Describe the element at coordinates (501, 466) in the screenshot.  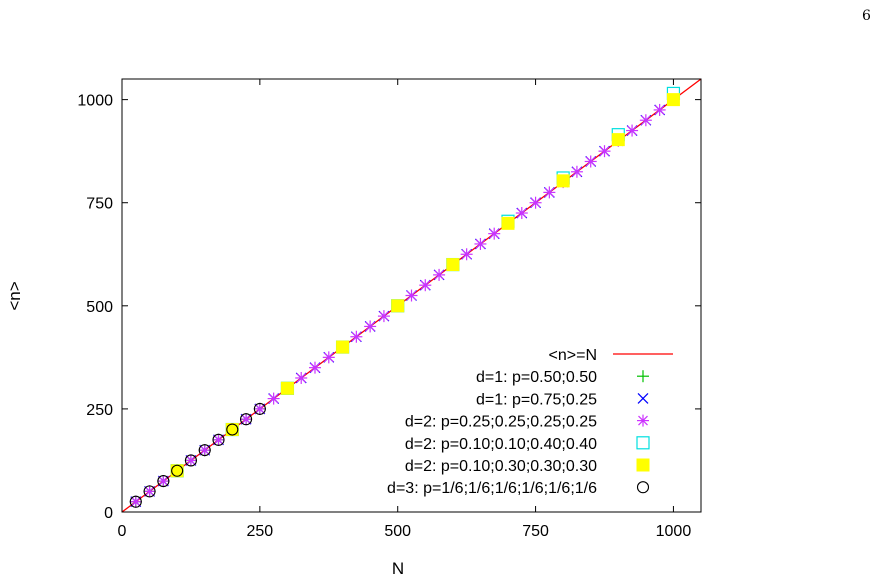
I see `legend-label: d=2: p=0.10;0.30;0.30;0.30` at that location.